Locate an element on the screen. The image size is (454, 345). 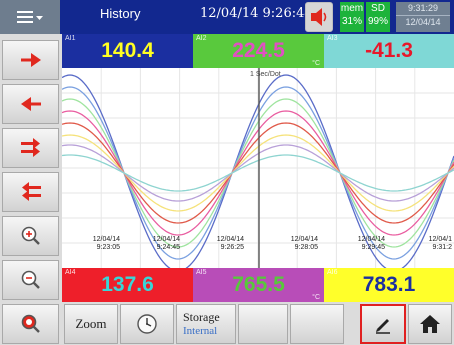
channel-tag: AI3 is located at coordinates (332, 38).